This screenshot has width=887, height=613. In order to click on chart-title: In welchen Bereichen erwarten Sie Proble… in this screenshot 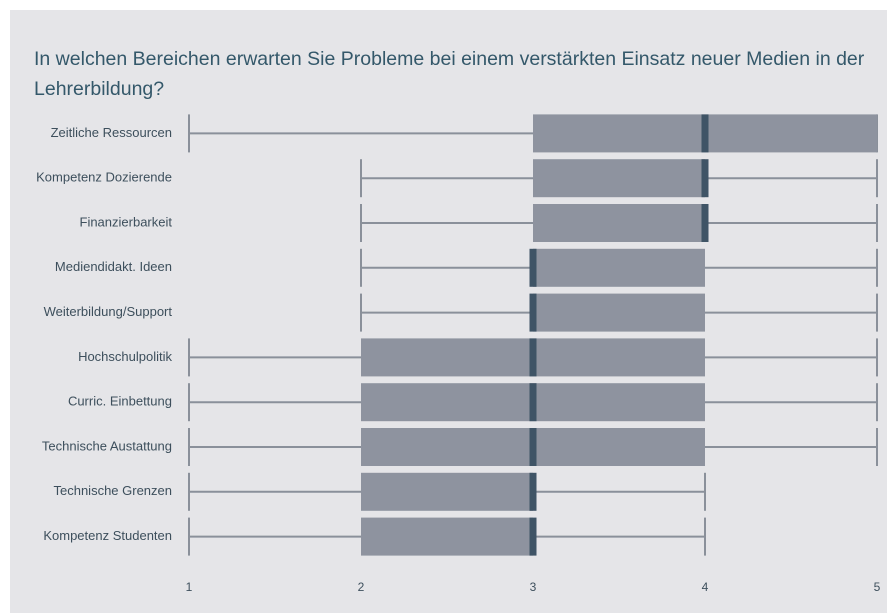, I will do `click(449, 74)`.